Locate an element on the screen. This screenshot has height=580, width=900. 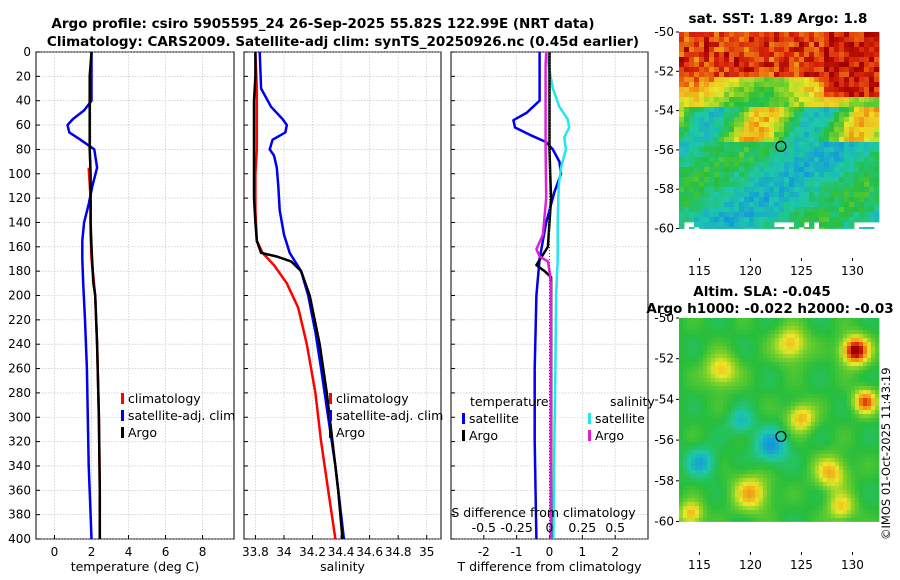
difference-salinity-legend-swatch is located at coordinates (589, 435).